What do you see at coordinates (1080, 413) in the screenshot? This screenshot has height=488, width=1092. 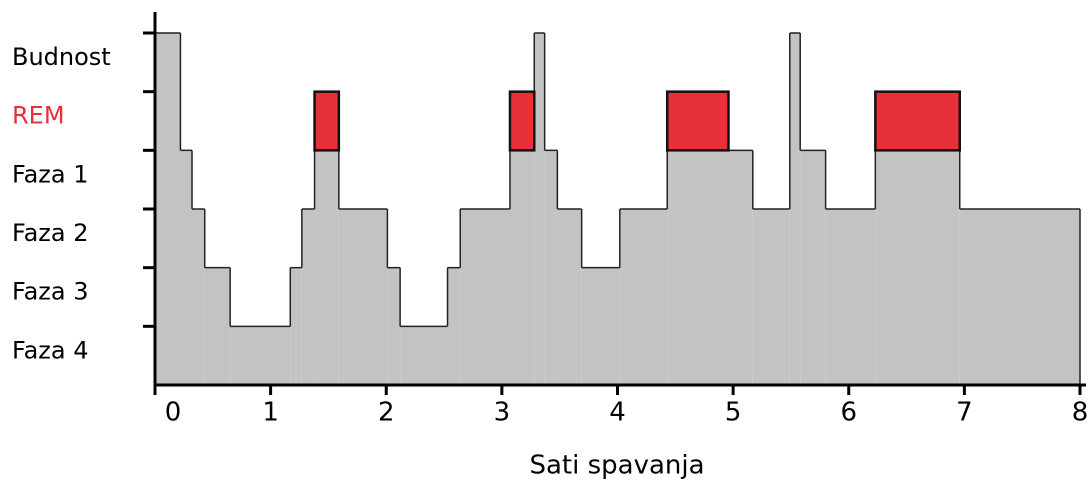 I see `x-tick-label: 8` at bounding box center [1080, 413].